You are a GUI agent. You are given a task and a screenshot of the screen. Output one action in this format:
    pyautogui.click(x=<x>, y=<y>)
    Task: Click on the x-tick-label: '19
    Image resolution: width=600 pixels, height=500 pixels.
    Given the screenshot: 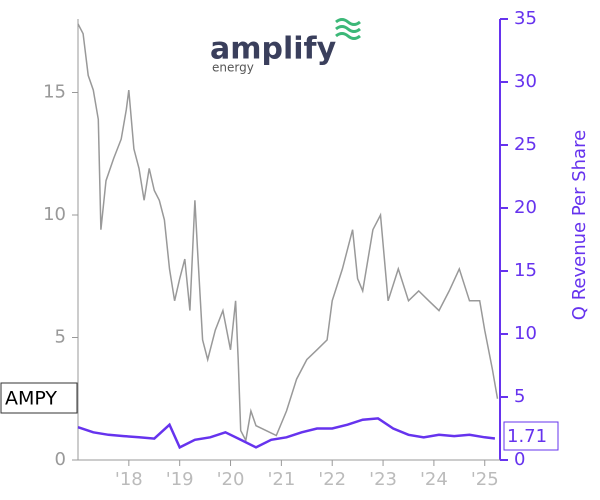 What is the action you would take?
    pyautogui.click(x=180, y=479)
    